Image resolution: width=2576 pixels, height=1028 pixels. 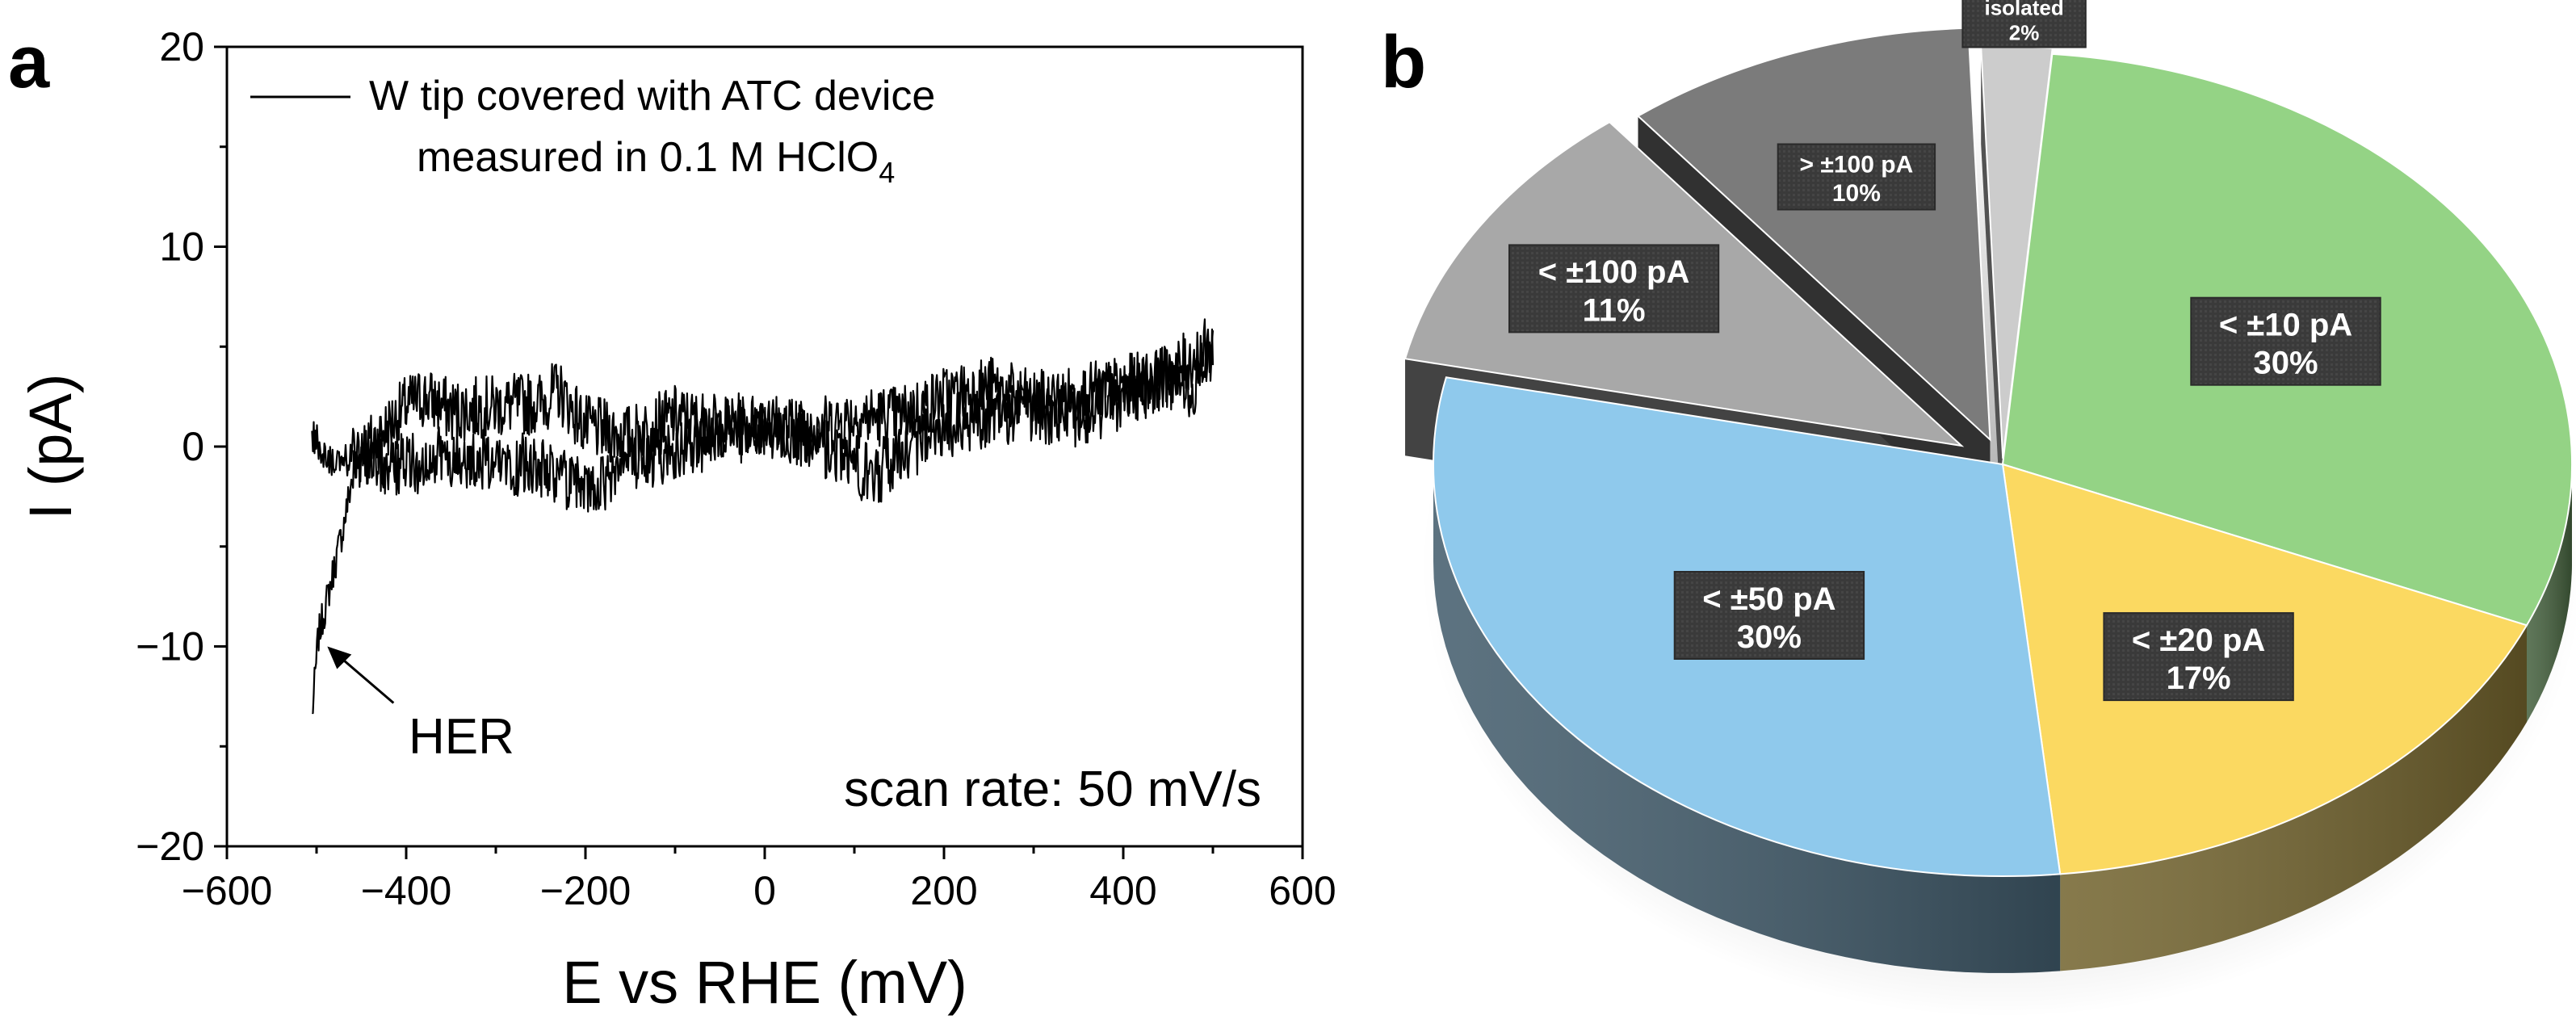 What do you see at coordinates (365, 679) in the screenshot?
I see `her-arrow` at bounding box center [365, 679].